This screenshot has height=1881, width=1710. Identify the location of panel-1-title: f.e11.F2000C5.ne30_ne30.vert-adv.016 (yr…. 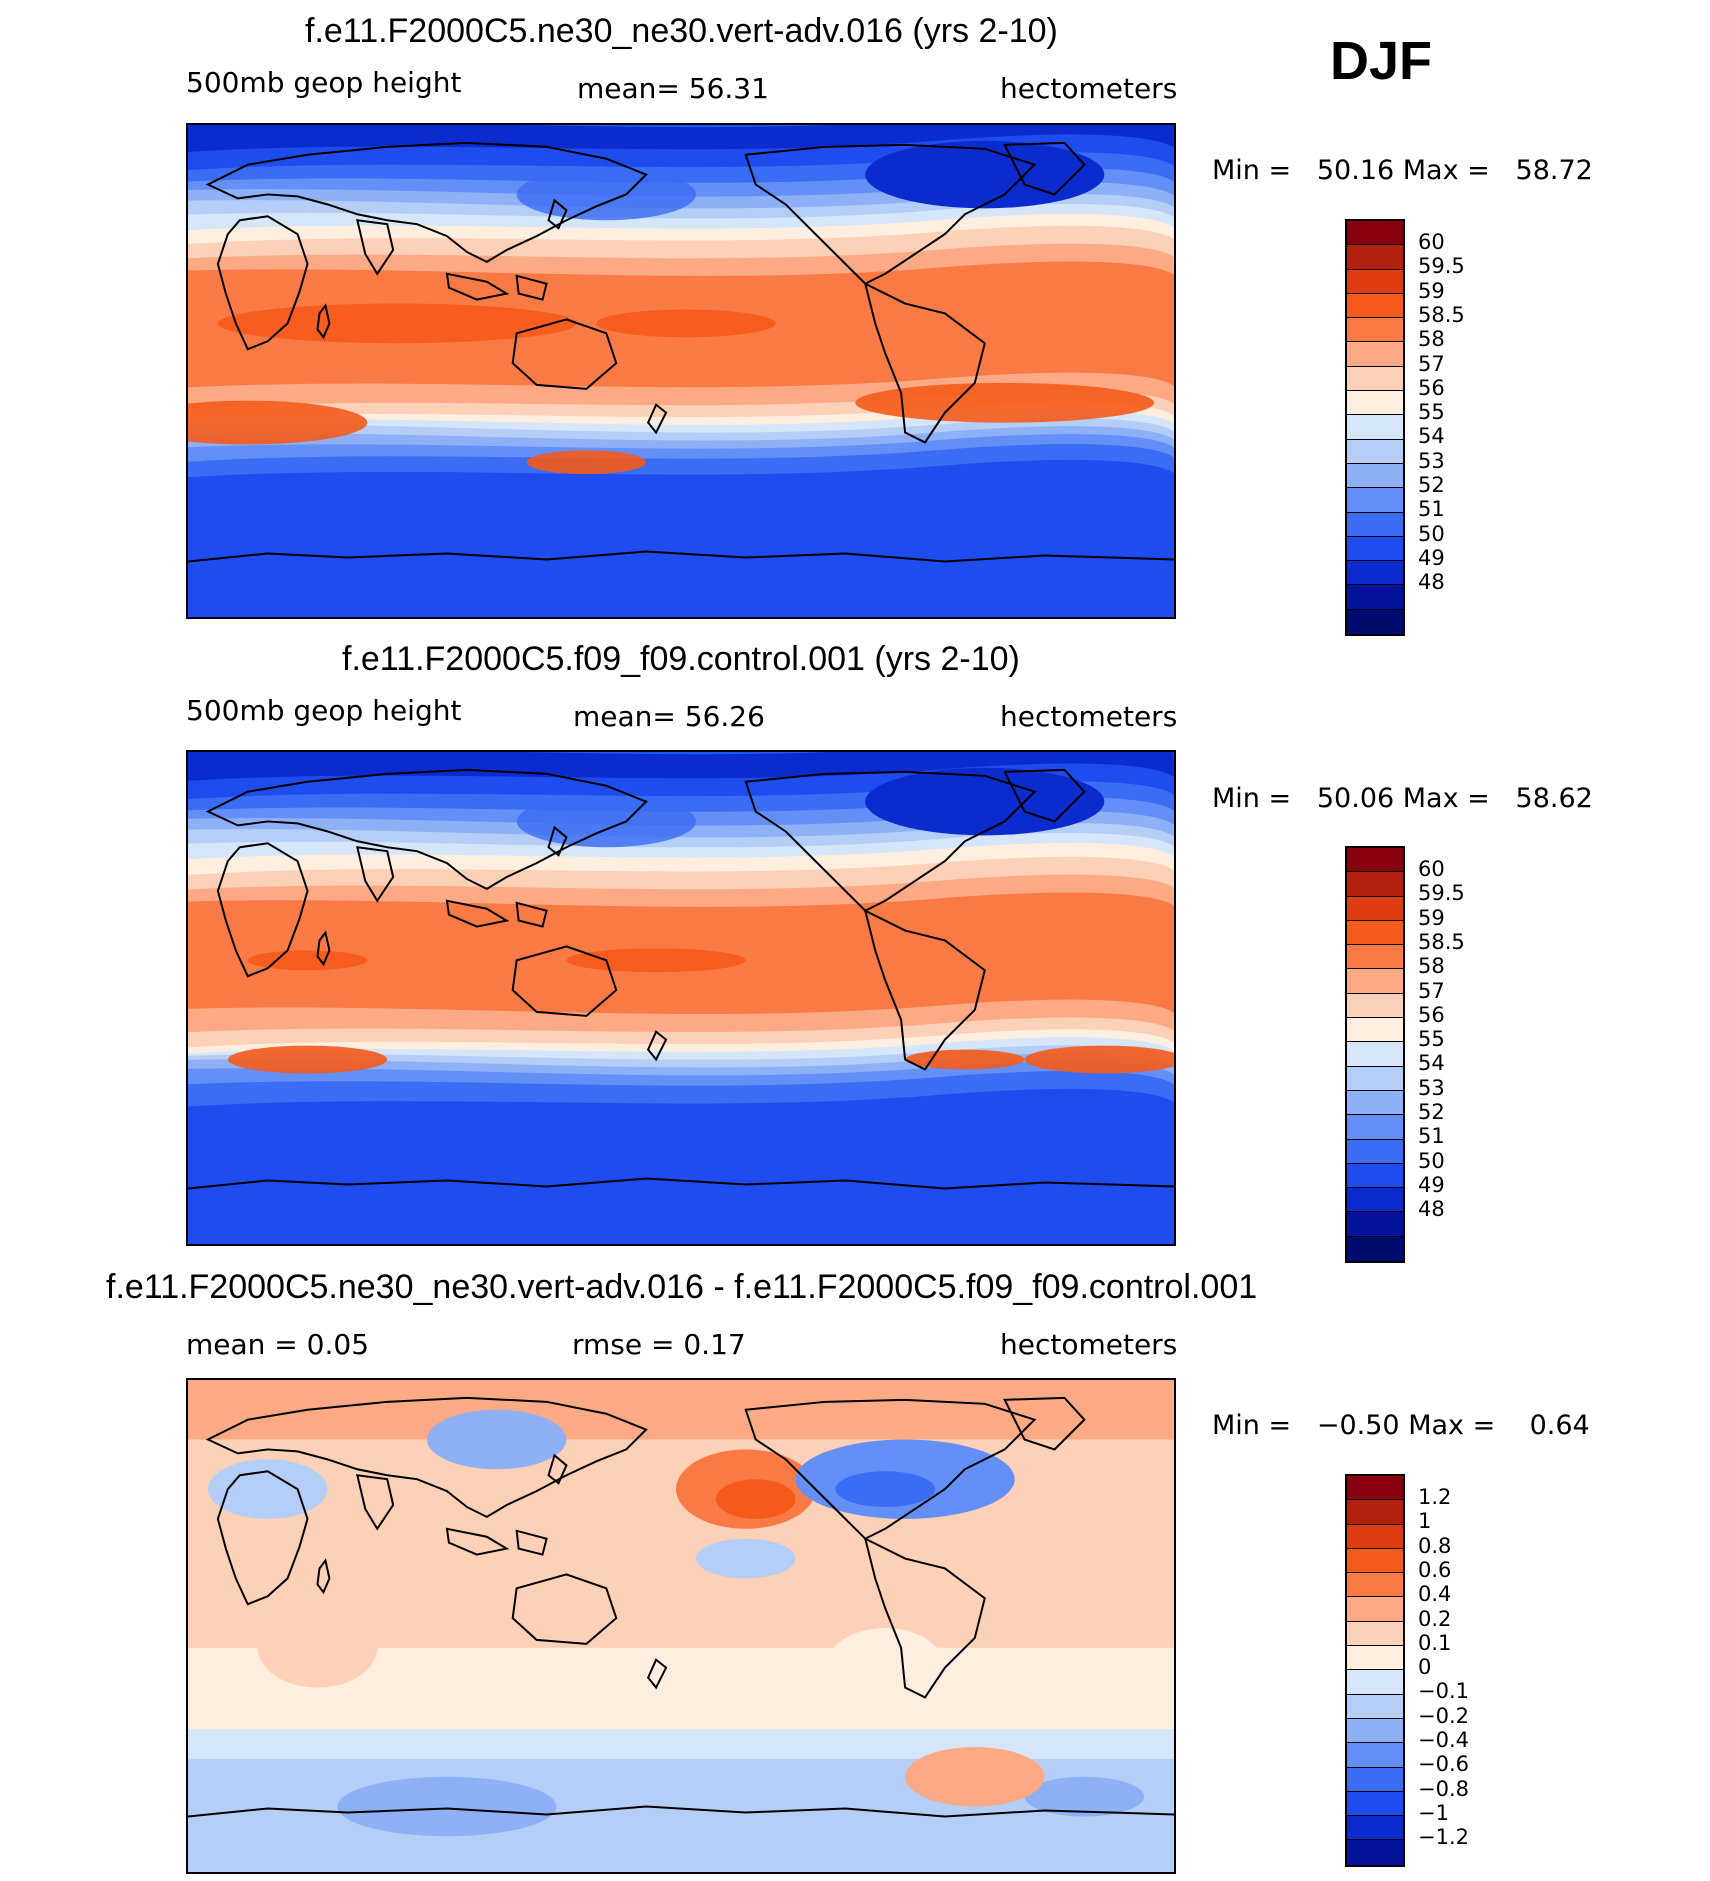
(681, 31).